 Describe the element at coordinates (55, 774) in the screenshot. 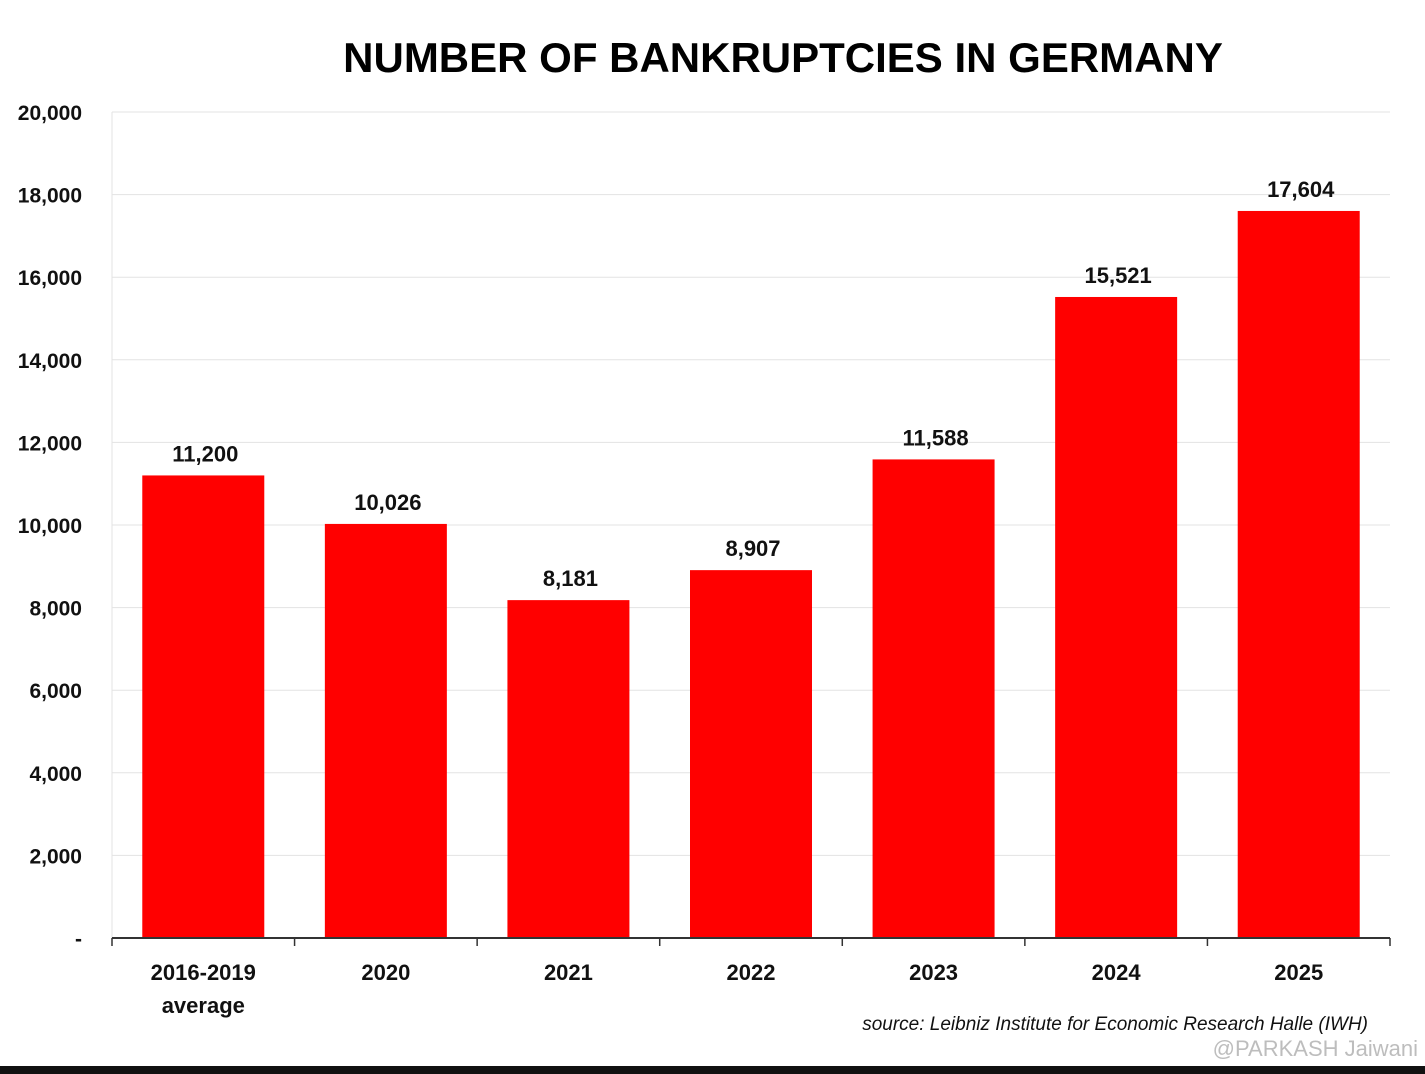

I see `y-tick-label: 4,000` at that location.